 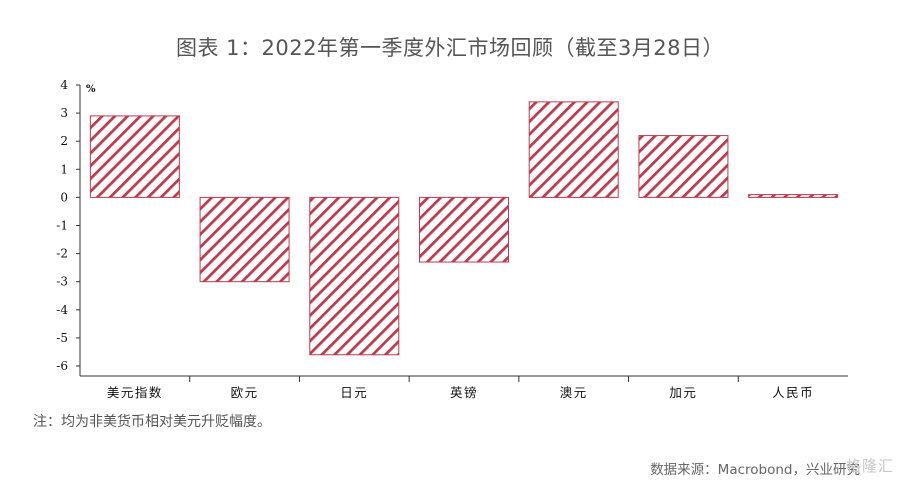 I want to click on data-source: 数据来源：Macrobond，兴业研究, so click(x=755, y=470).